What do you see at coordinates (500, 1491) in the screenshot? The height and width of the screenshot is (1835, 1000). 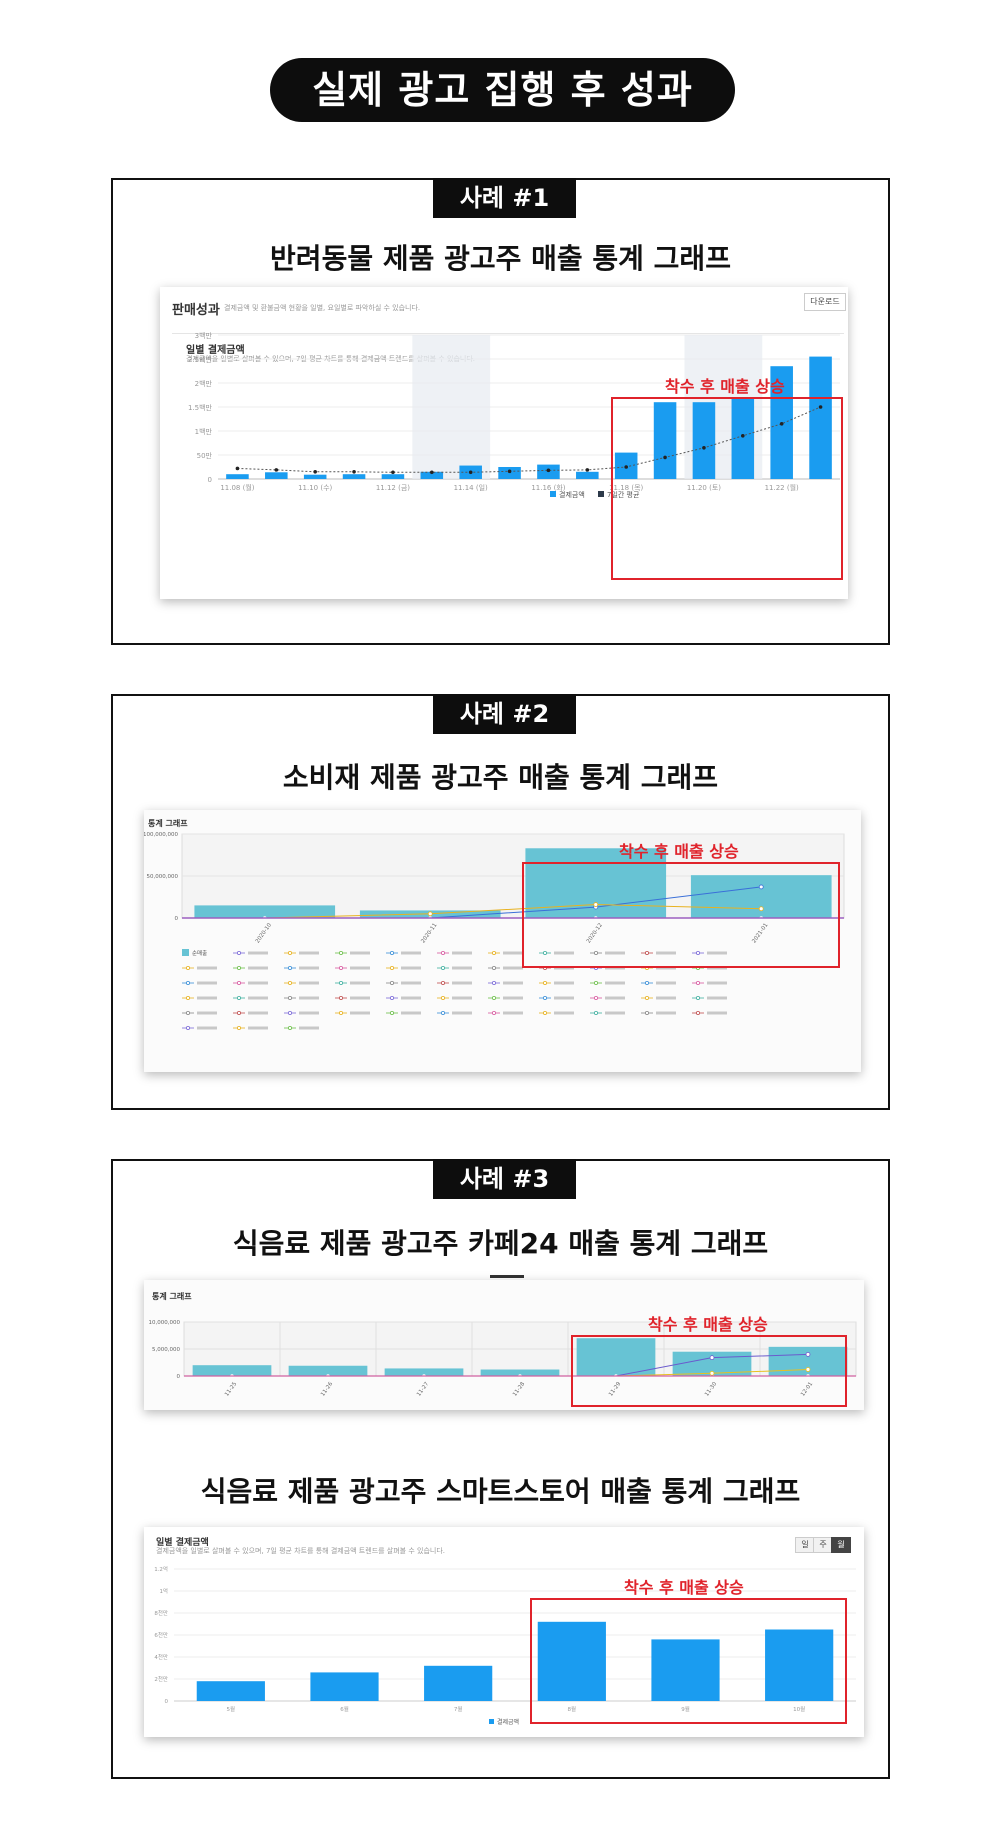 I see `case-3-heading-2: 식음료 제품 광고주 스마트스토어 매출 통계 그래프` at bounding box center [500, 1491].